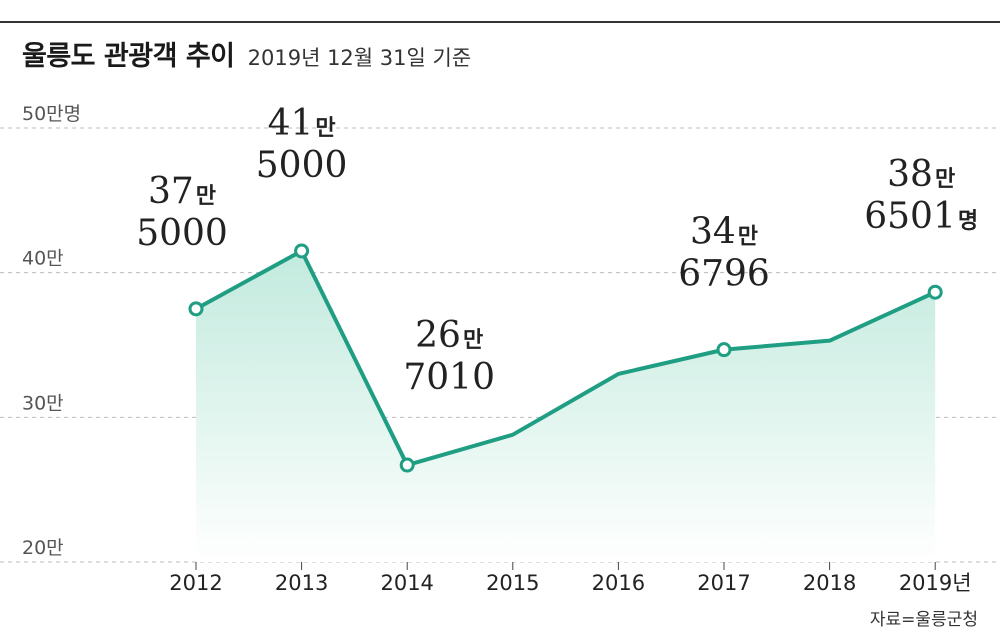 Image resolution: width=1000 pixels, height=638 pixels. What do you see at coordinates (921, 174) in the screenshot?
I see `data-label-value: 38만` at bounding box center [921, 174].